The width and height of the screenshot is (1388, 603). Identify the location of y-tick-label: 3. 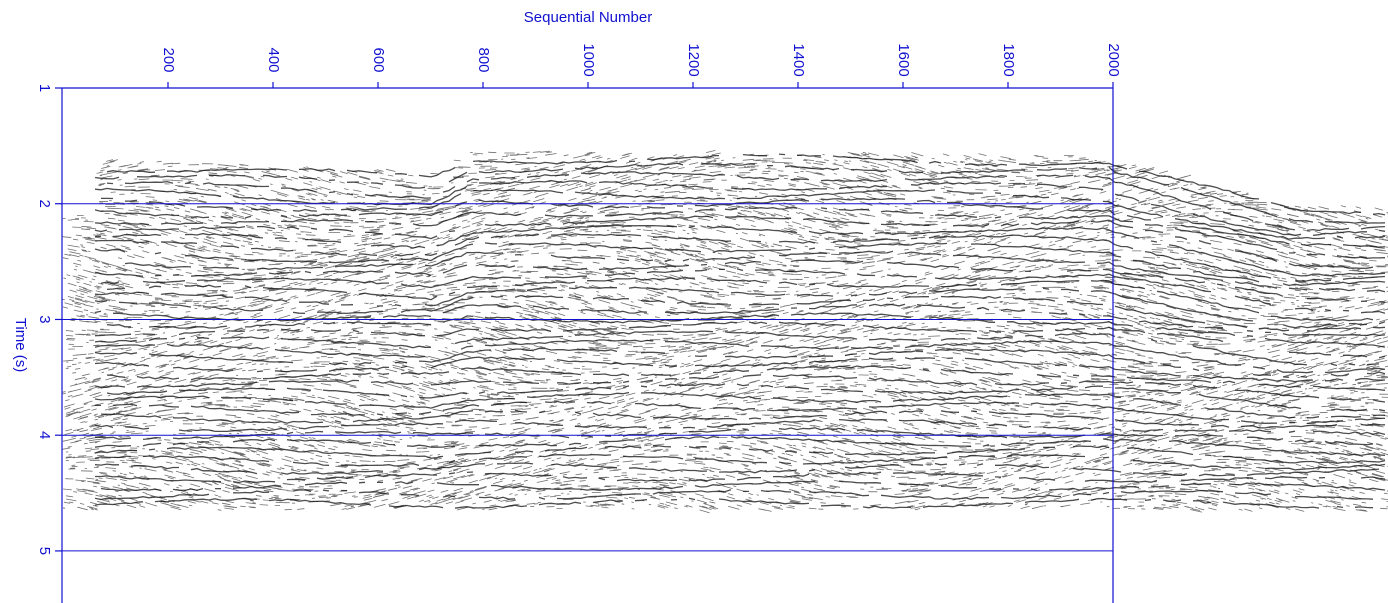
(44, 319).